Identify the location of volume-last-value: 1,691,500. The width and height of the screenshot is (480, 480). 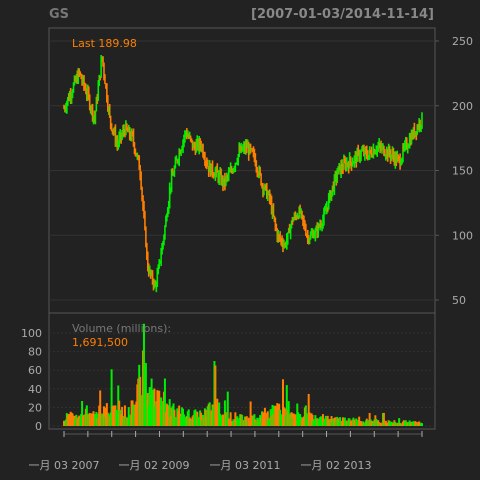
(100, 342).